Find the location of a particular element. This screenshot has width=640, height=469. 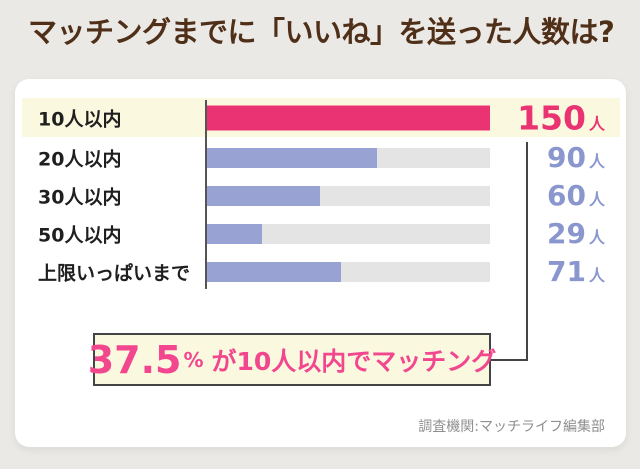

value-label: 60 人 is located at coordinates (576, 196).